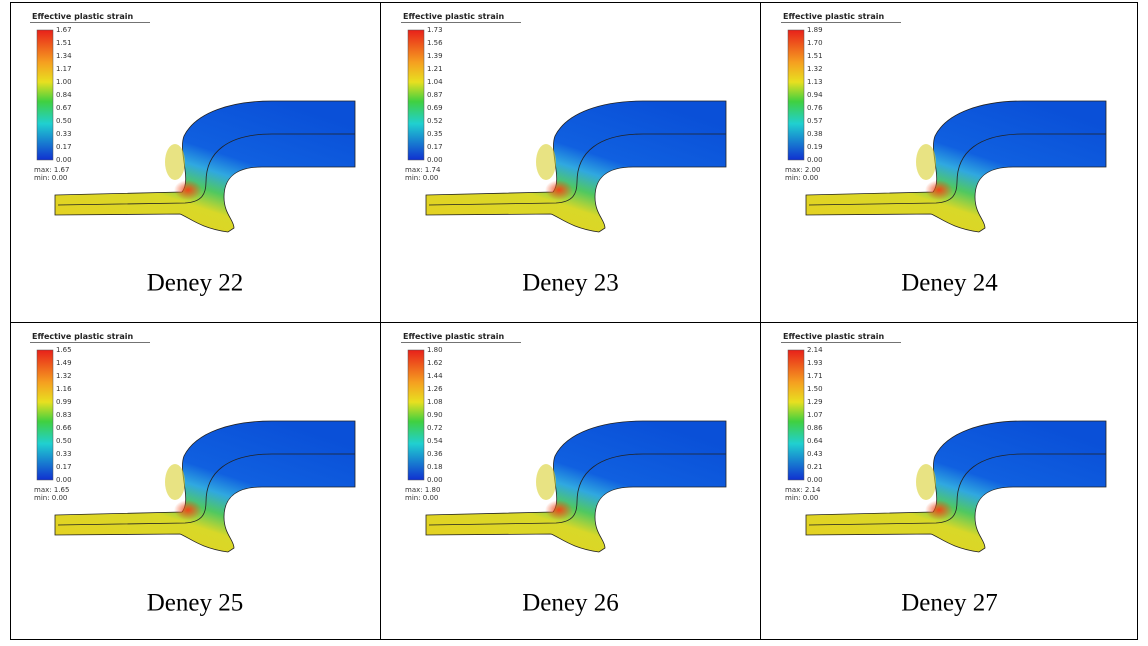 The width and height of the screenshot is (1148, 646). I want to click on legend-value: 0.87, so click(435, 95).